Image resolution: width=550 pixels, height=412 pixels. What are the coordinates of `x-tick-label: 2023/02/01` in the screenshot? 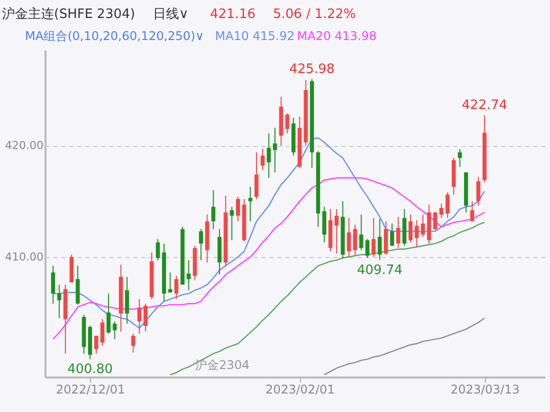 It's located at (300, 389).